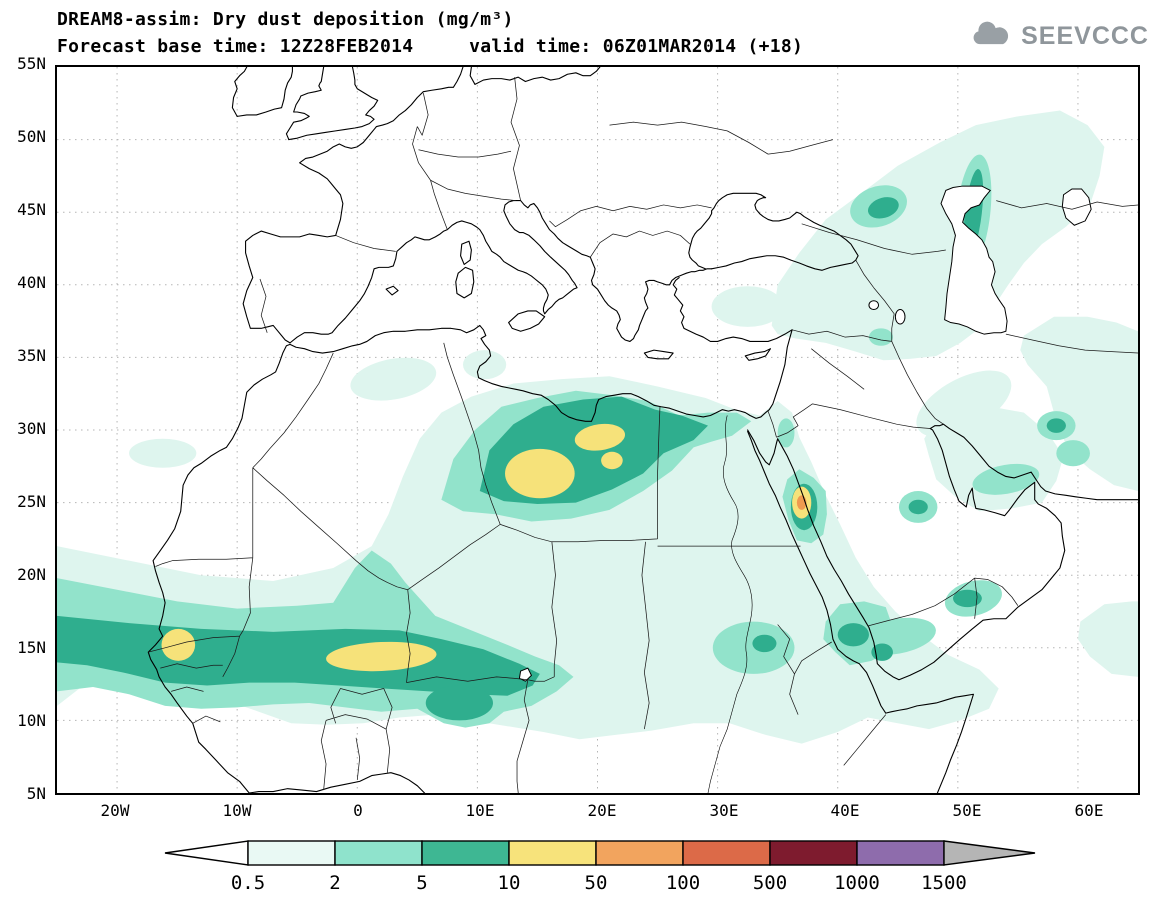 The image size is (1165, 907). What do you see at coordinates (596, 883) in the screenshot?
I see `colorbar-label: 50` at bounding box center [596, 883].